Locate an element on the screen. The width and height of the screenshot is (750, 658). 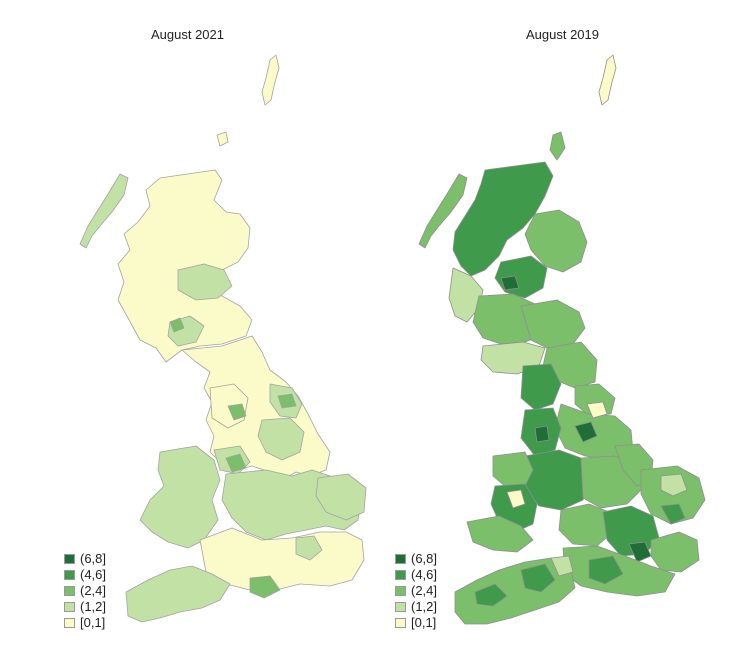
borders-region is located at coordinates (553, 324).